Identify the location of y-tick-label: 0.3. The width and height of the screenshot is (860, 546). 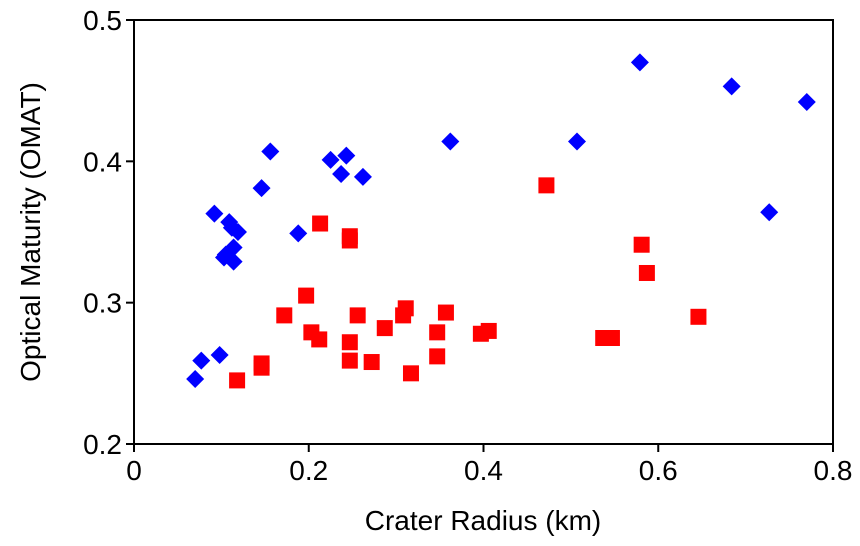
(102, 303).